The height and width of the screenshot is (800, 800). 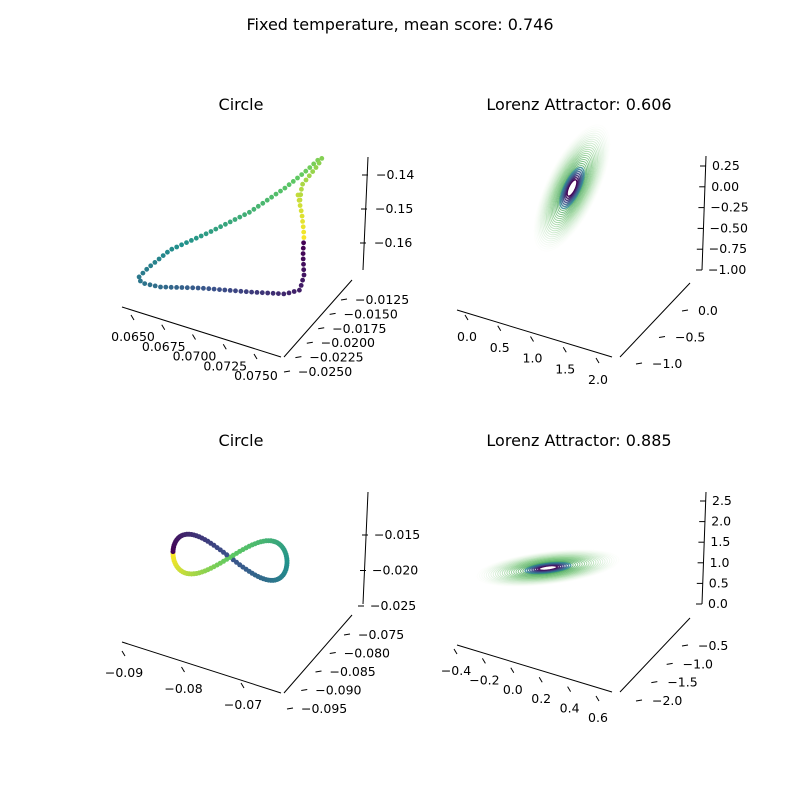 I want to click on y-tick-label: −0.075, so click(x=381, y=634).